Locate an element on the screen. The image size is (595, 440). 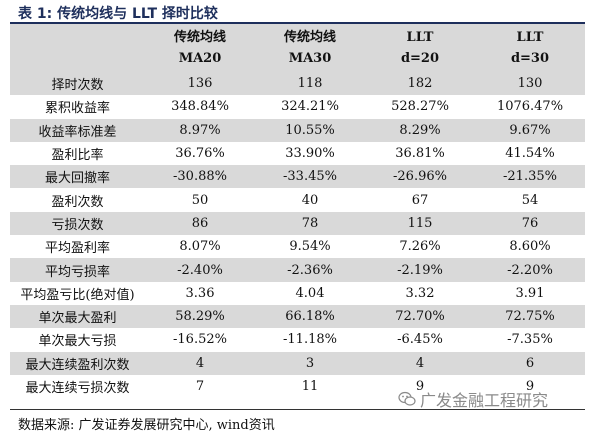
row-label: 最大连续盈利次数 is located at coordinates (77, 365).